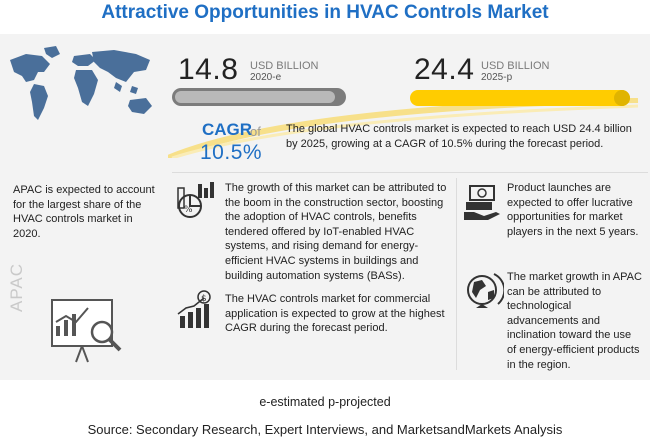  What do you see at coordinates (255, 131) in the screenshot?
I see `cagr-of: of` at bounding box center [255, 131].